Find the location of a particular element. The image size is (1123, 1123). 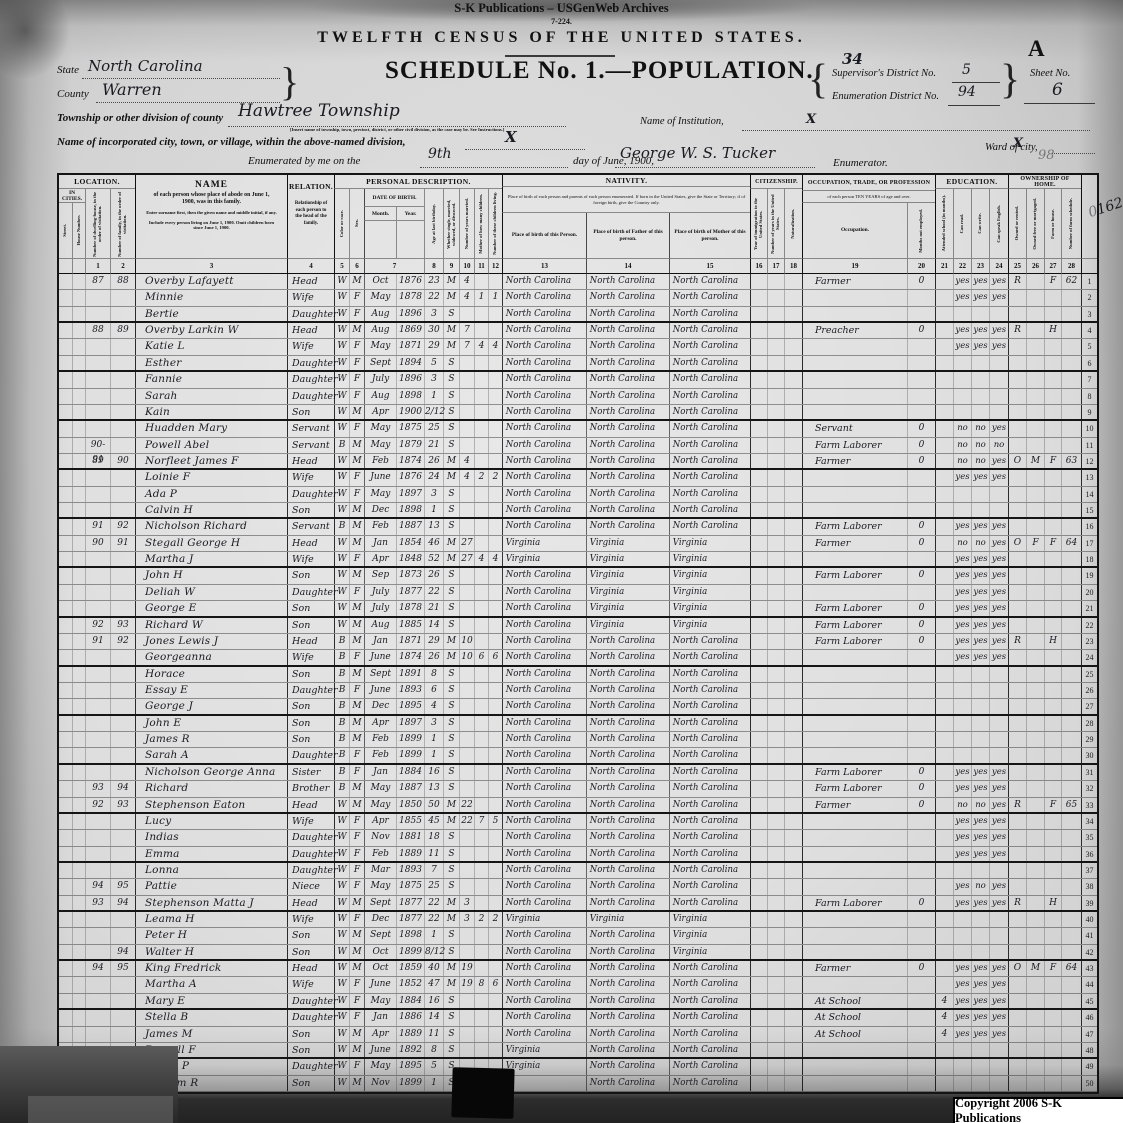

cell: 13 is located at coordinates (433, 527).